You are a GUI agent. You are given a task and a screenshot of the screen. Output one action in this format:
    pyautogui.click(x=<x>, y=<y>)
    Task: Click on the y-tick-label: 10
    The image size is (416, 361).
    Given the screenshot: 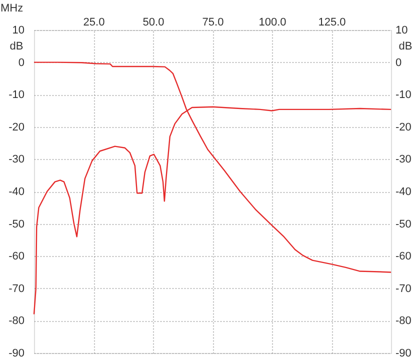 What is the action you would take?
    pyautogui.click(x=18, y=30)
    